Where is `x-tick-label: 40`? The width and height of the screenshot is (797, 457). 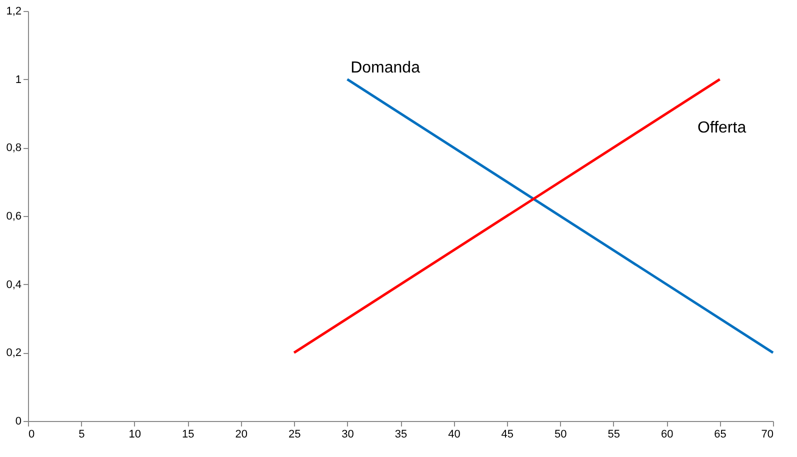
x-tick-label: 40 is located at coordinates (454, 434).